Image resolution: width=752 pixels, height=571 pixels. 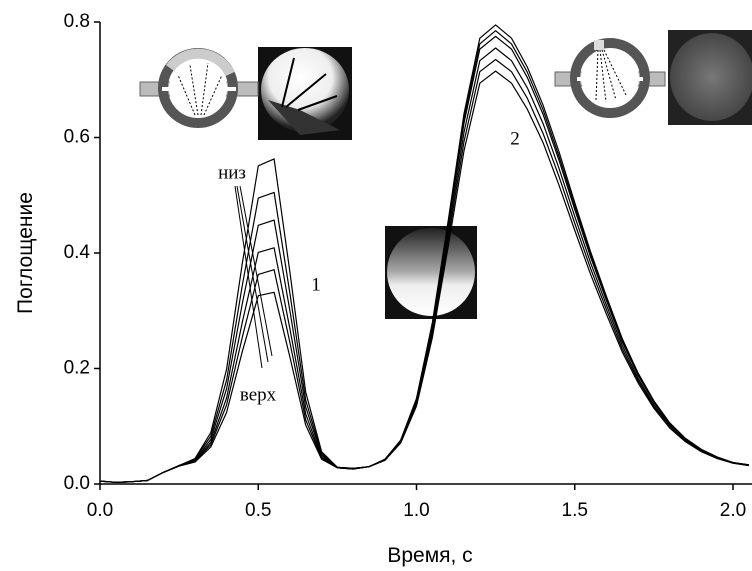 What do you see at coordinates (25, 253) in the screenshot?
I see `y-axis-title: Поглощение` at bounding box center [25, 253].